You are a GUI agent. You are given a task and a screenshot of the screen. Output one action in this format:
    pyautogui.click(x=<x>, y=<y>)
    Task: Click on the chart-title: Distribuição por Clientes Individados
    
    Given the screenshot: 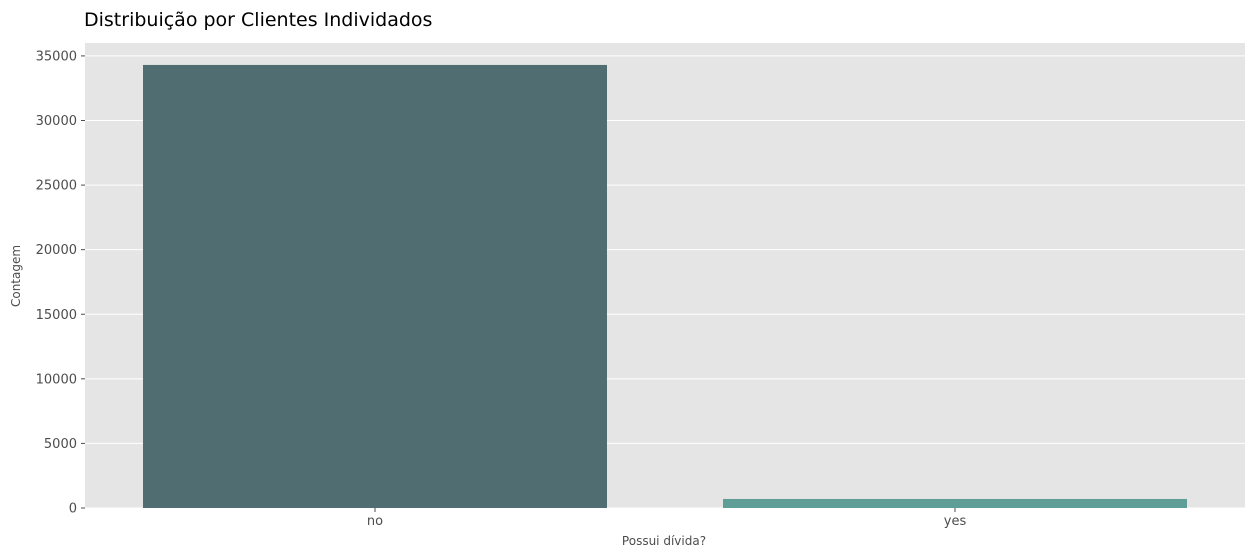 What is the action you would take?
    pyautogui.click(x=258, y=20)
    